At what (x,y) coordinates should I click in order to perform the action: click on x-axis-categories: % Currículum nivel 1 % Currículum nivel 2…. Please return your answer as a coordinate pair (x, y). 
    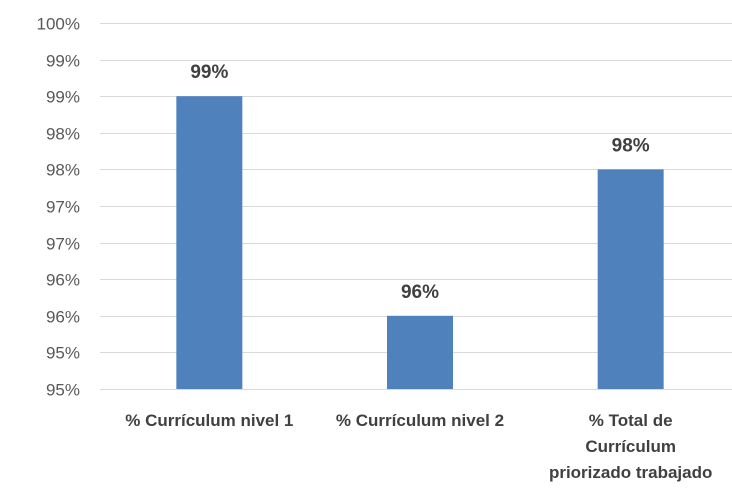
    Looking at the image, I should click on (418, 446).